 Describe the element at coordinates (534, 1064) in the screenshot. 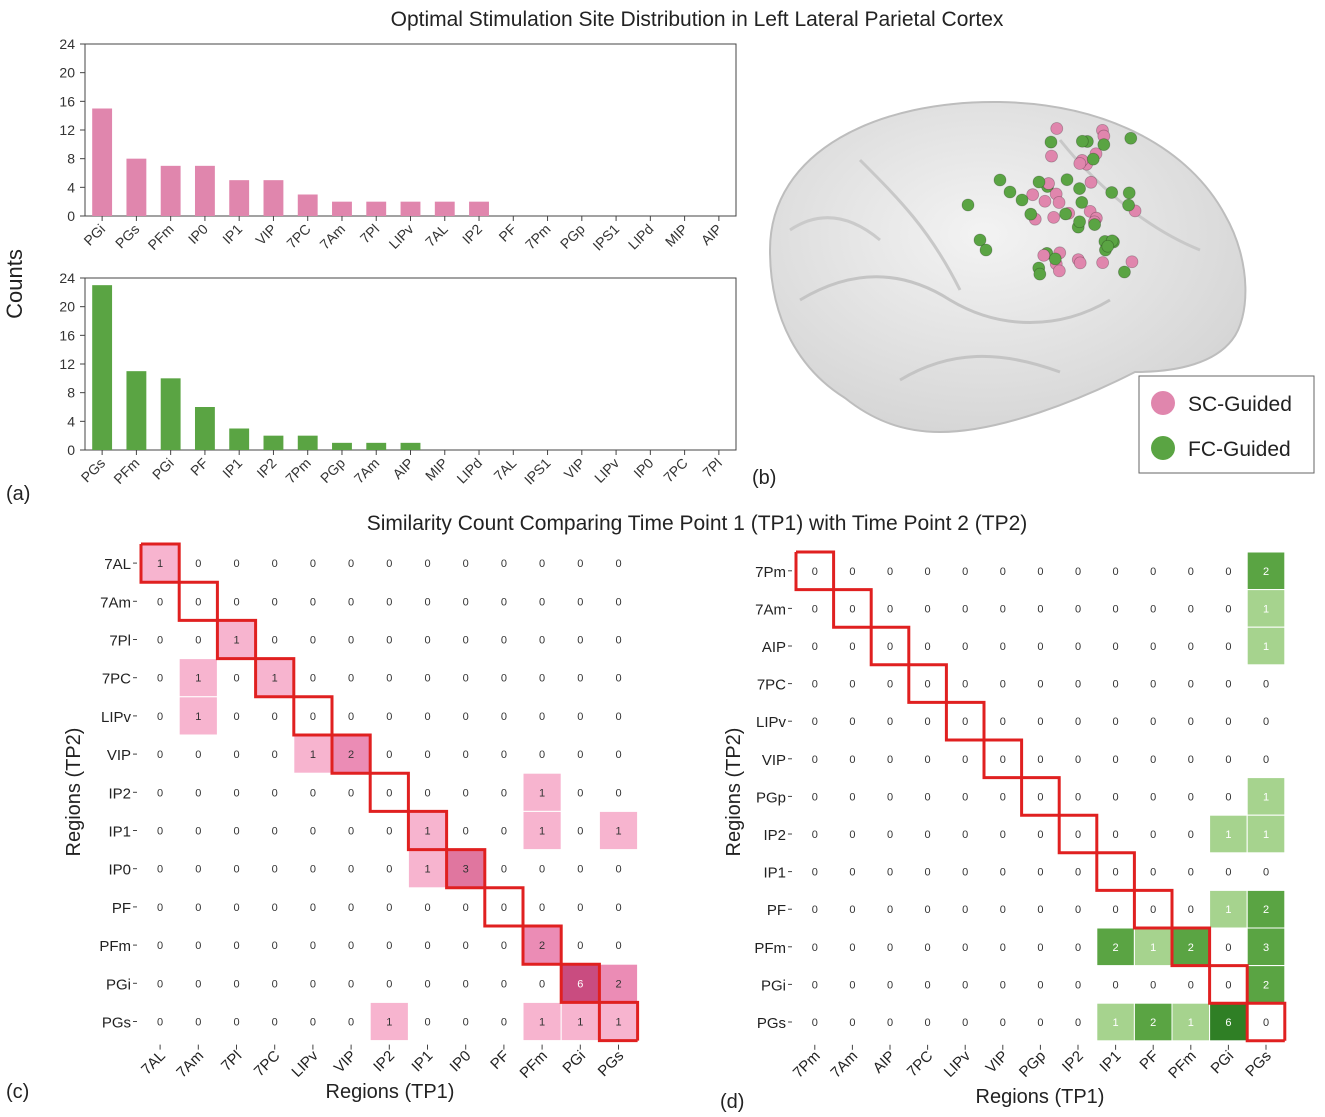

I see `x-tick-label: PFm` at that location.